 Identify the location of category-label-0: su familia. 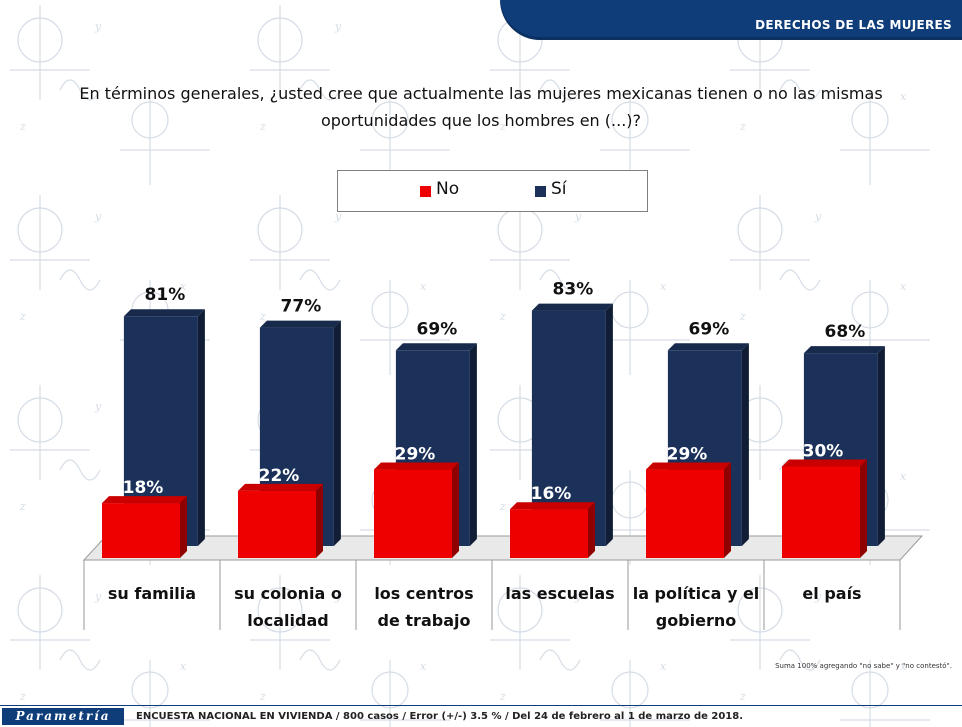
(152, 593).